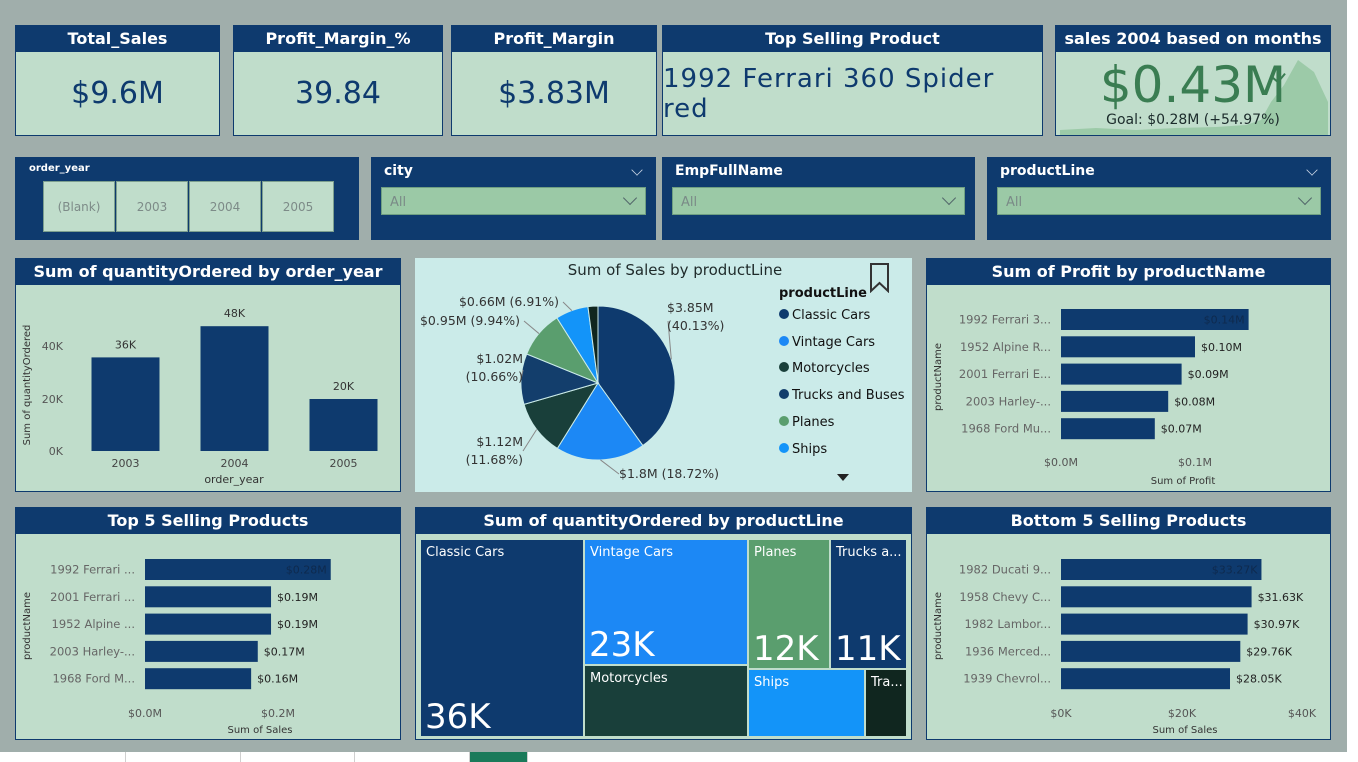 This screenshot has width=1358, height=762. What do you see at coordinates (669, 473) in the screenshot?
I see `pie-label: $1.8M (18.72%)` at bounding box center [669, 473].